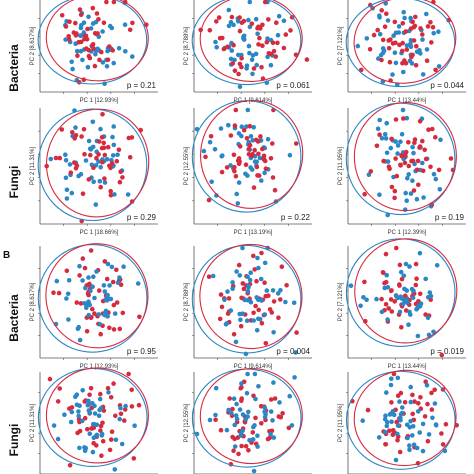 The height and width of the screenshot is (474, 474). I want to click on scatter-panel: PC 2 [8.617%] PC 1 [12.93%] p = 0.21, so click(94, 52).